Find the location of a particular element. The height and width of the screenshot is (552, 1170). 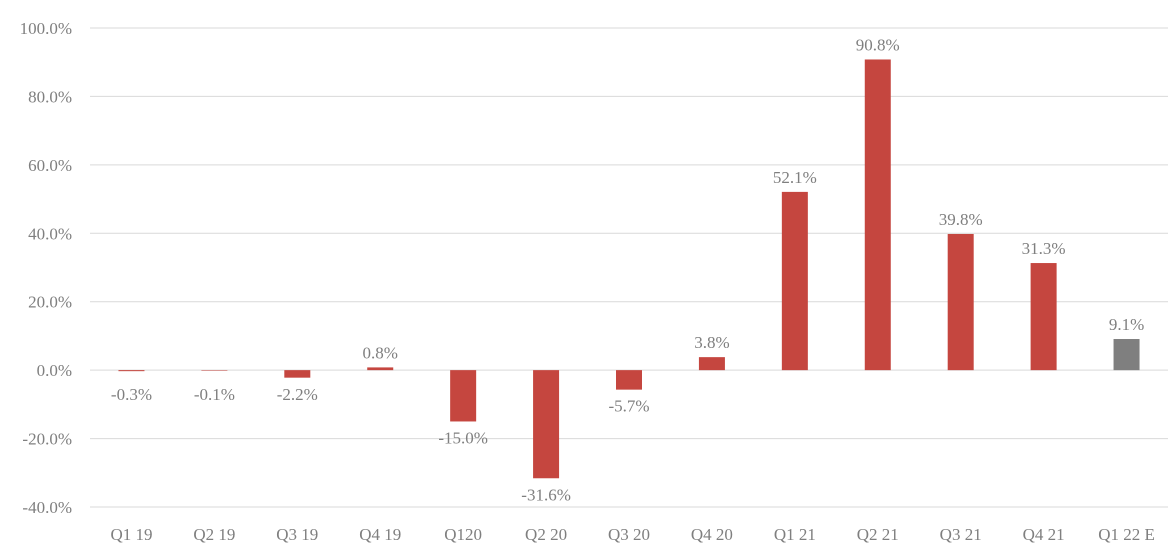

y-tick-label: -20.0% is located at coordinates (47, 439).